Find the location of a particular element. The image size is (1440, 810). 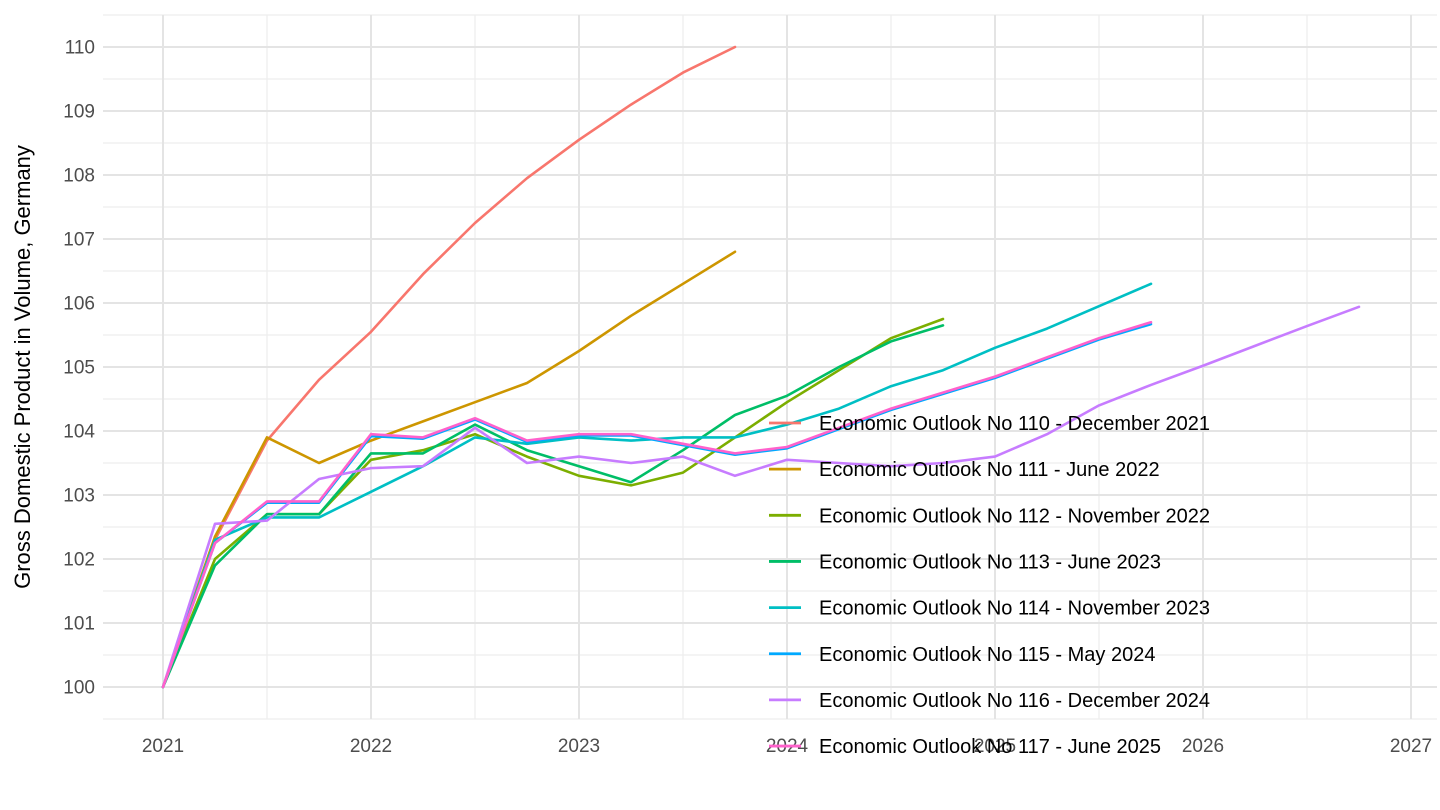

y-tick-label: 103 is located at coordinates (79, 496).